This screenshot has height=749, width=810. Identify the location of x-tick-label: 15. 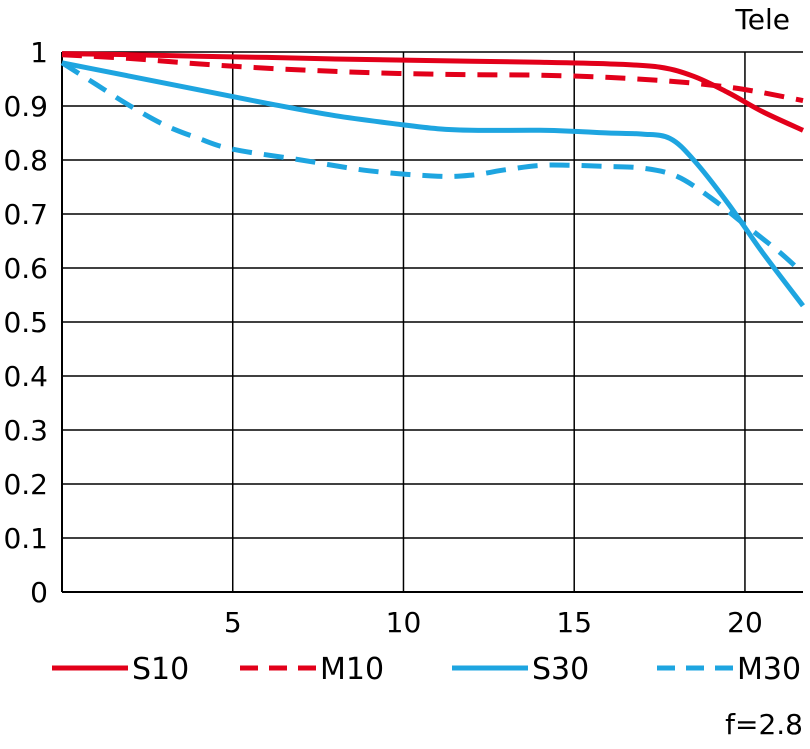
(574, 622).